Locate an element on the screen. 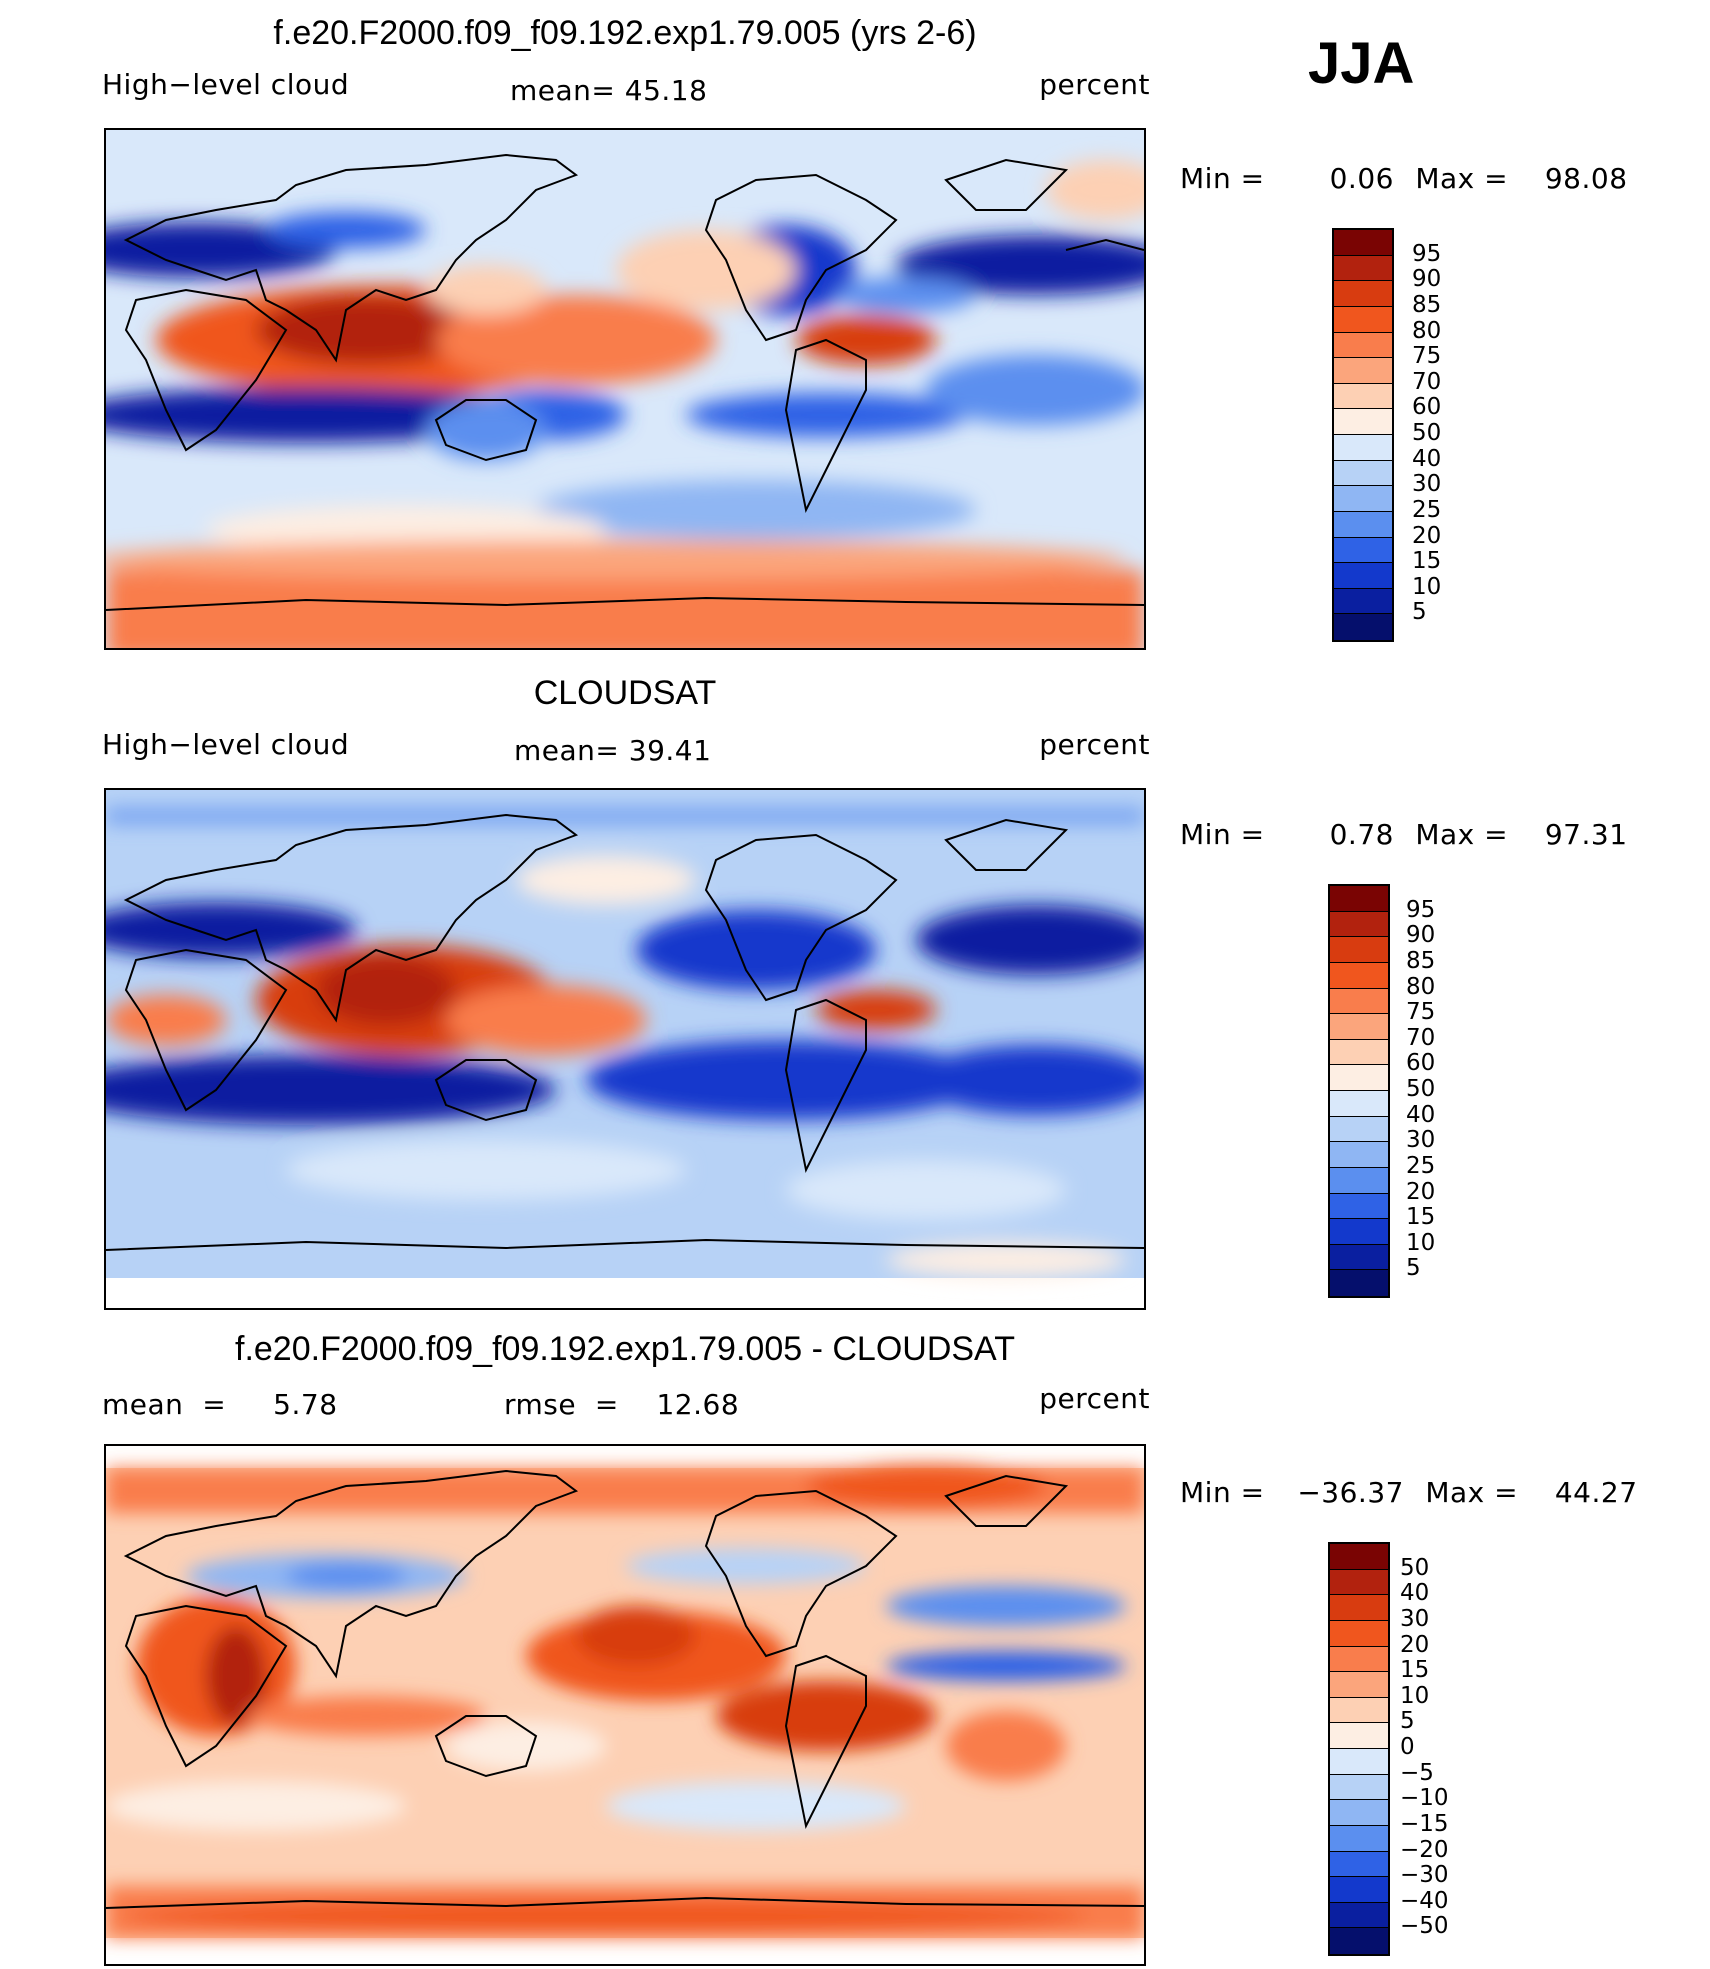 This screenshot has width=1710, height=1969. panel-3-units-label: percent is located at coordinates (1094, 1398).